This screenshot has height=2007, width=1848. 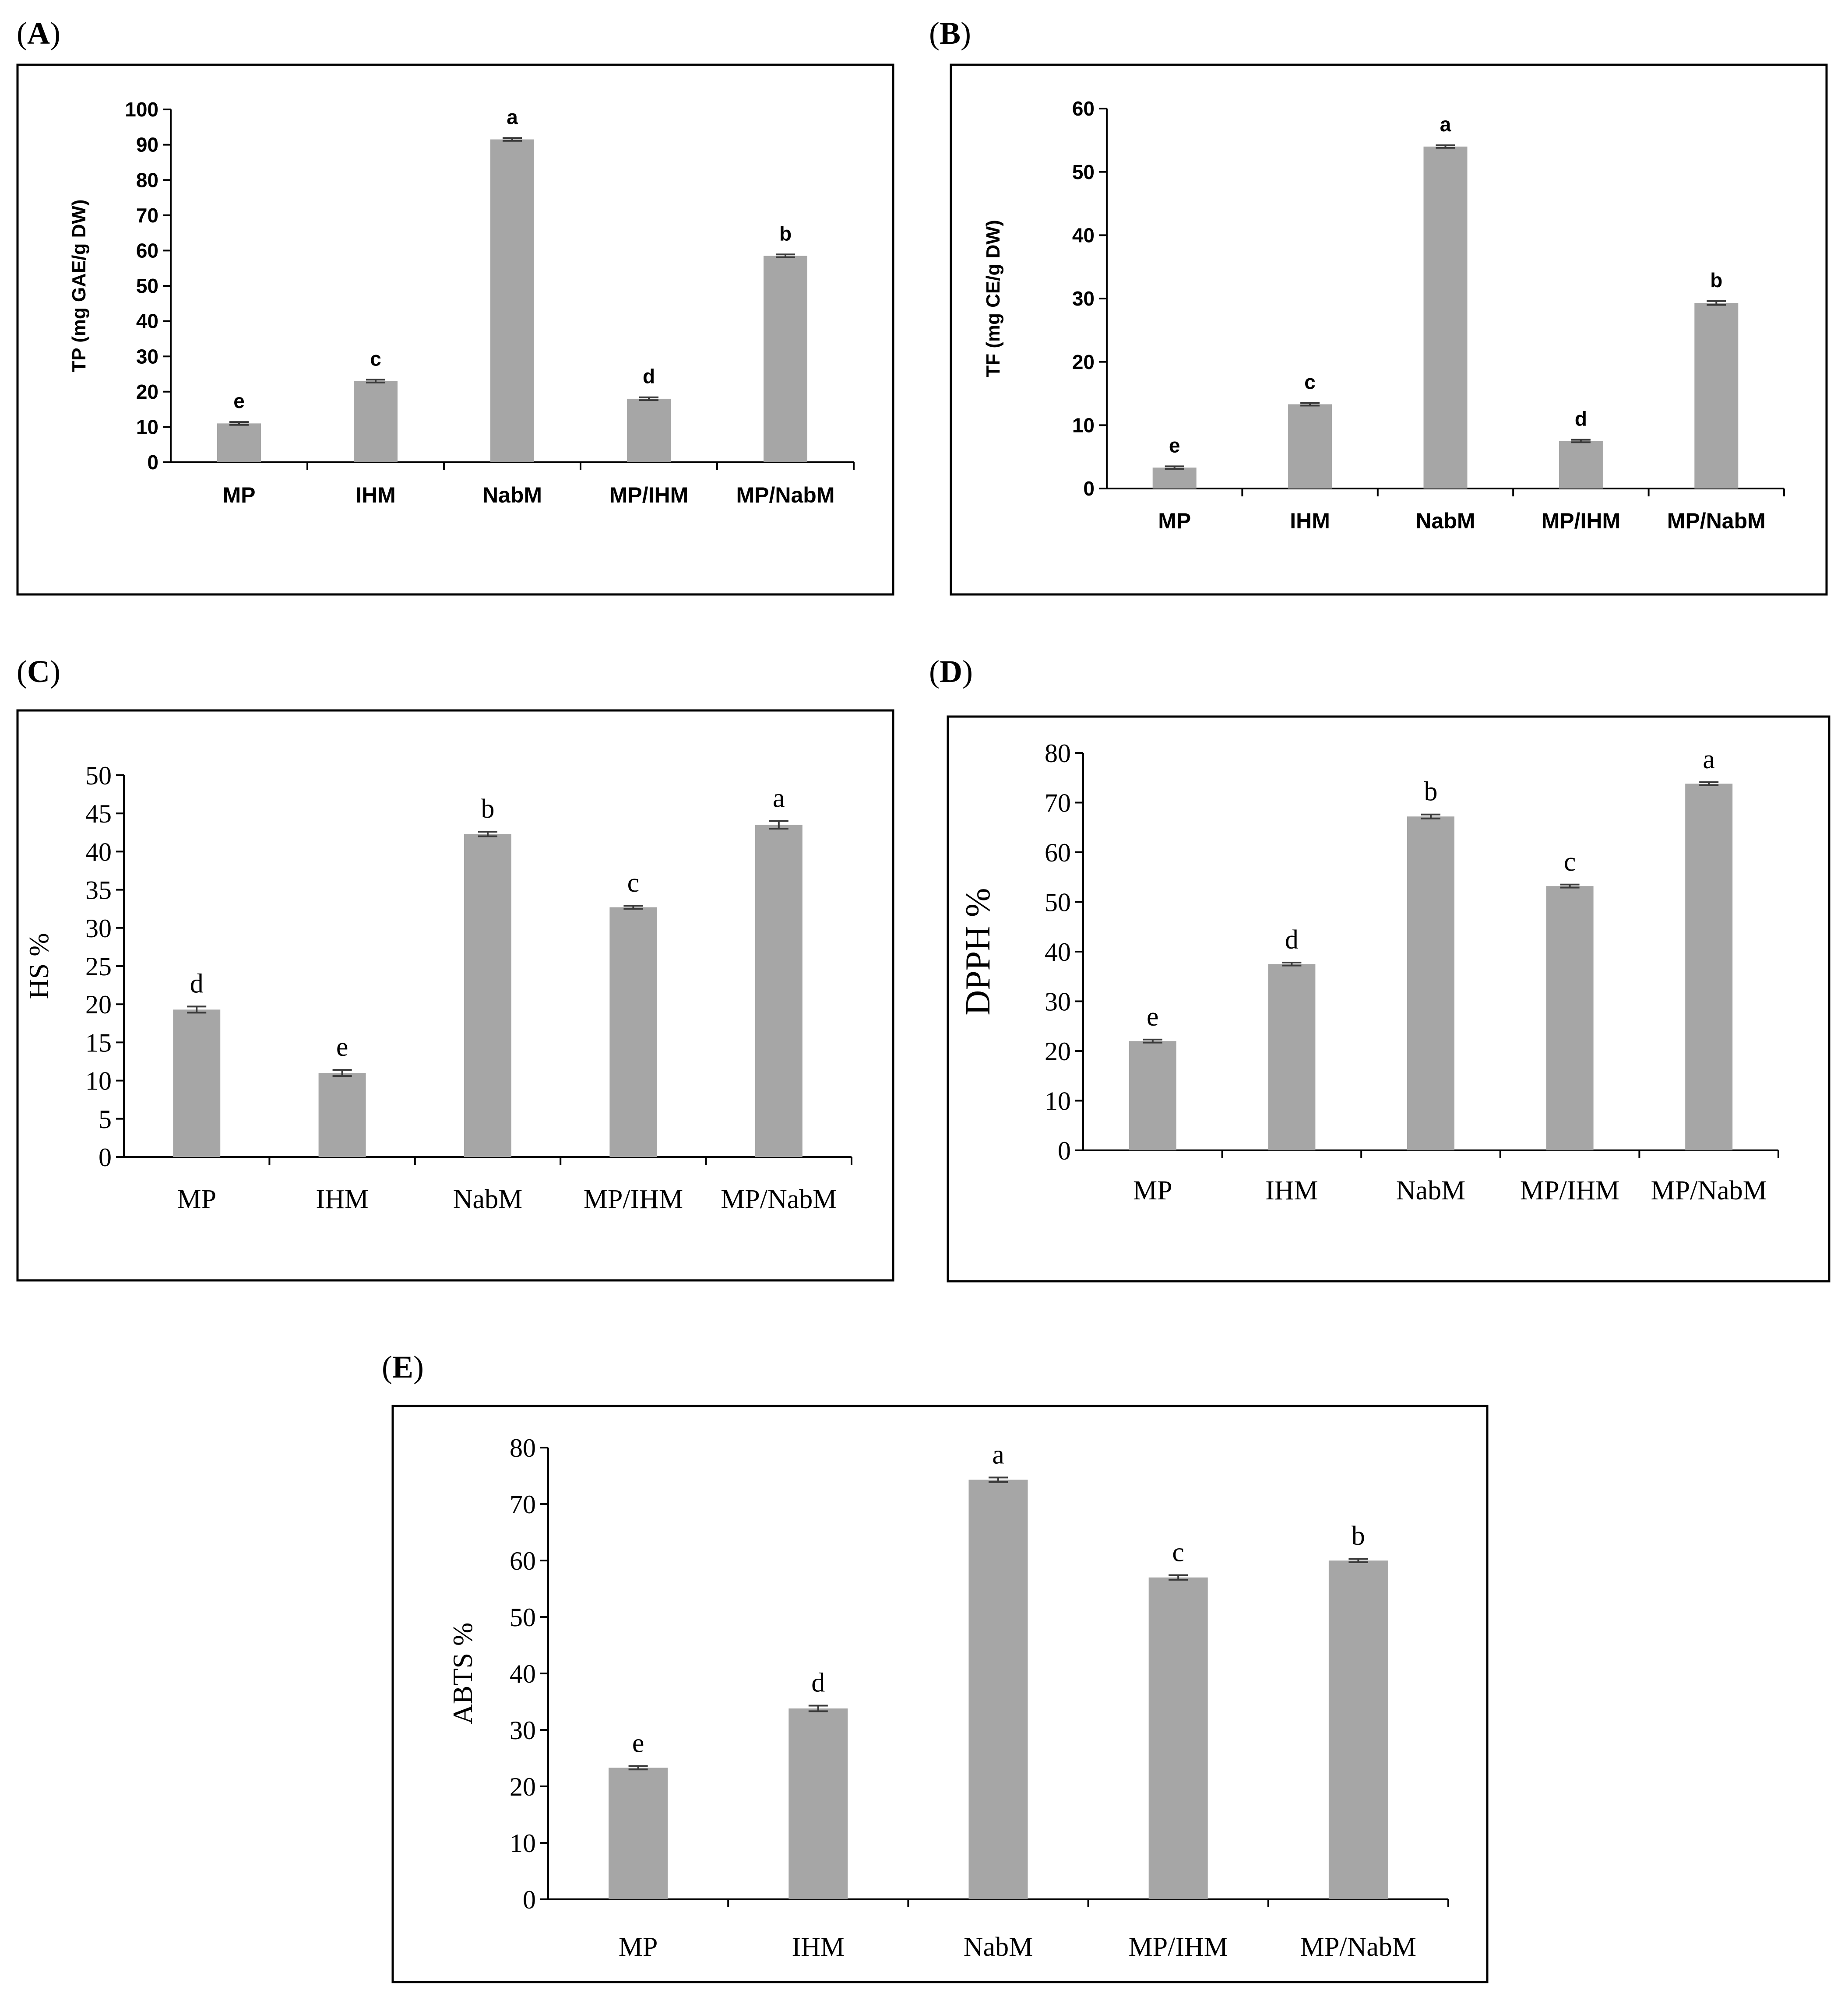 I want to click on y-tick-label: 45, so click(x=99, y=813).